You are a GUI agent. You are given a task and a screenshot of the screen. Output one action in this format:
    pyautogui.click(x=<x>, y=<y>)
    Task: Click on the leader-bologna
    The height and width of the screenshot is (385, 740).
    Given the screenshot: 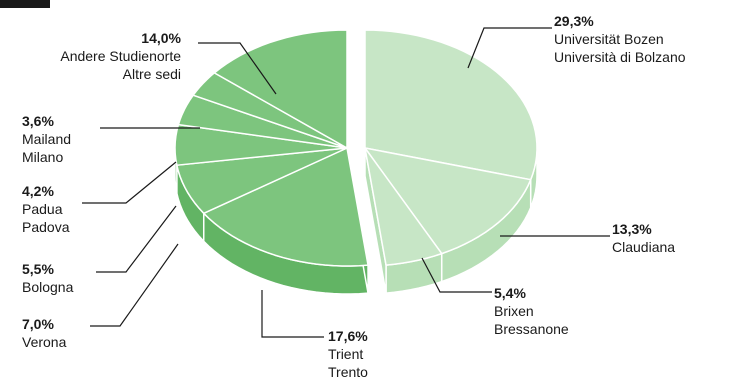 What is the action you would take?
    pyautogui.click(x=136, y=239)
    